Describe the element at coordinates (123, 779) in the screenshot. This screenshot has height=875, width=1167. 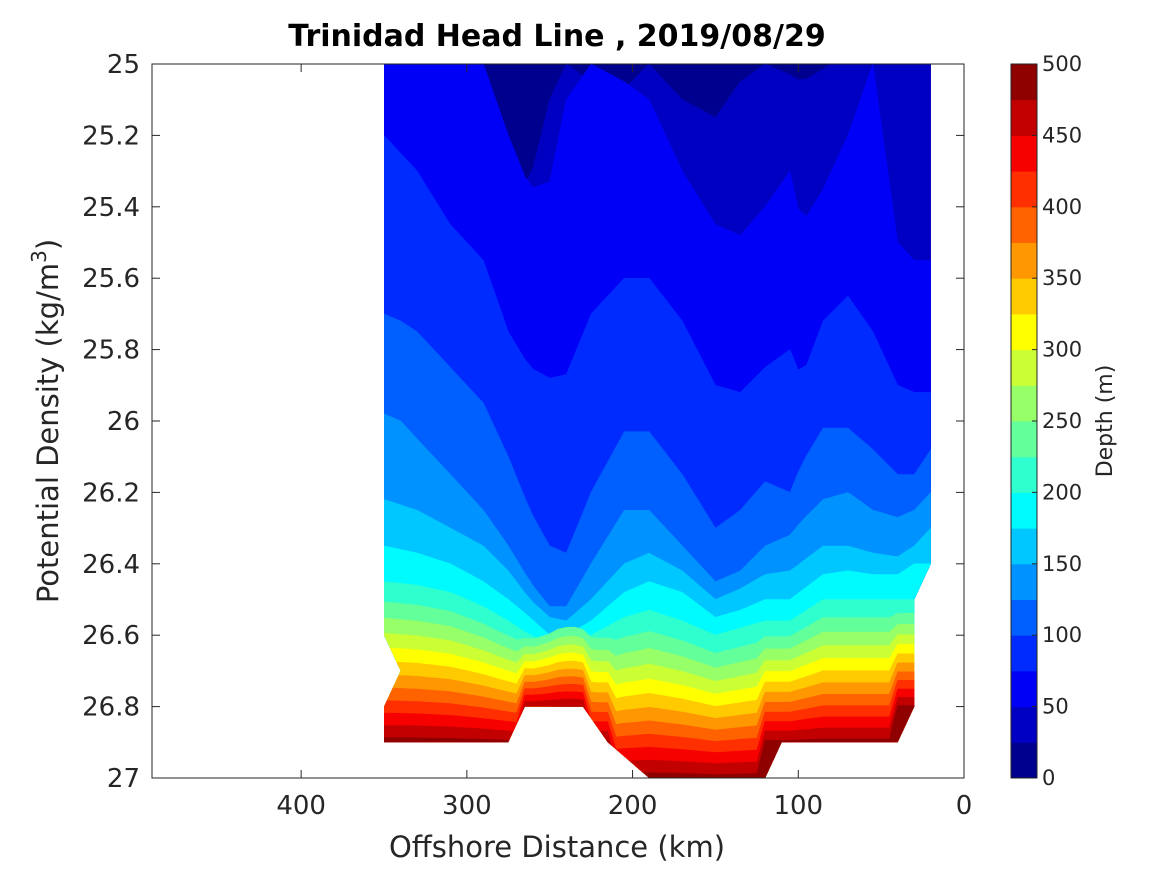
I see `y-tick-label: 27` at that location.